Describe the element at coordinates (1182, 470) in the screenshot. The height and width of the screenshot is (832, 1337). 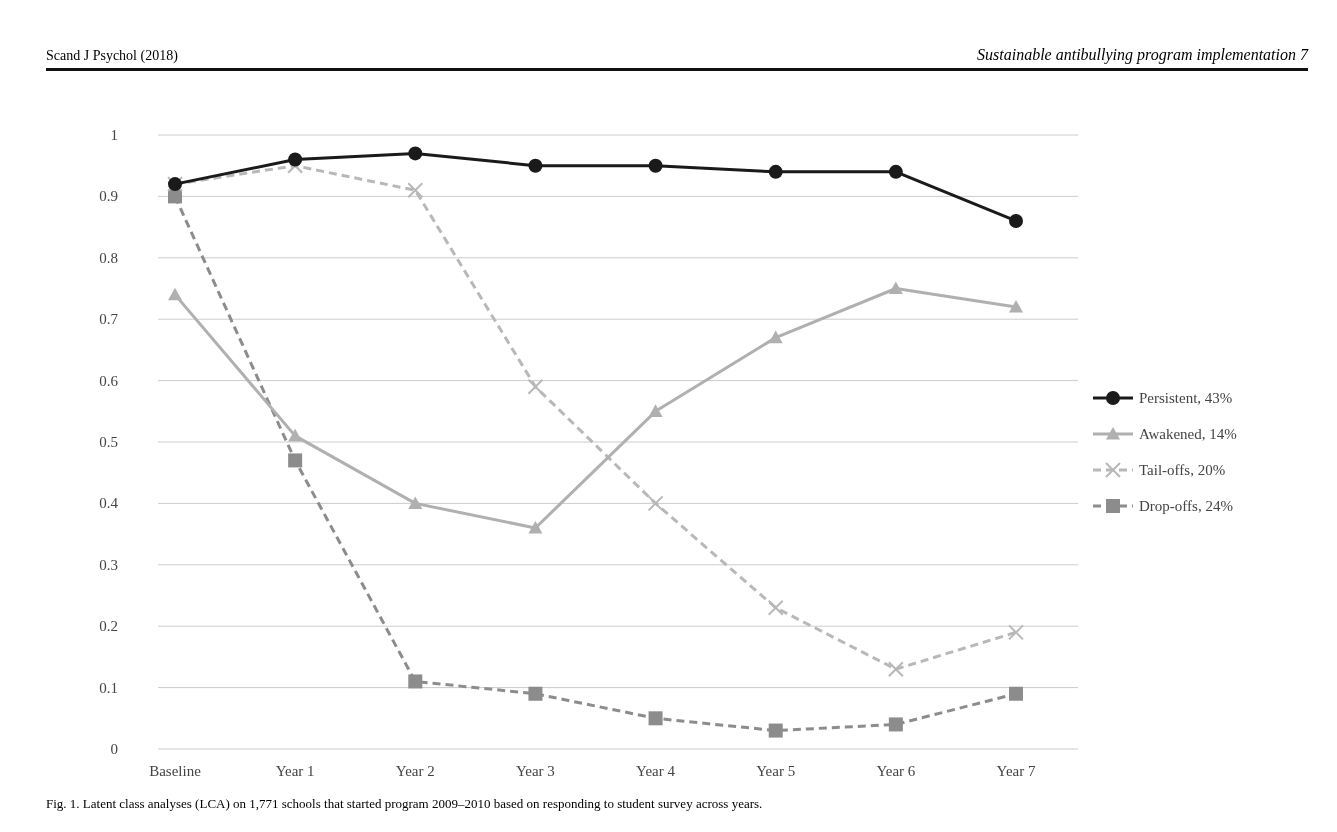
I see `legend-label: Tail-offs, 20%` at that location.